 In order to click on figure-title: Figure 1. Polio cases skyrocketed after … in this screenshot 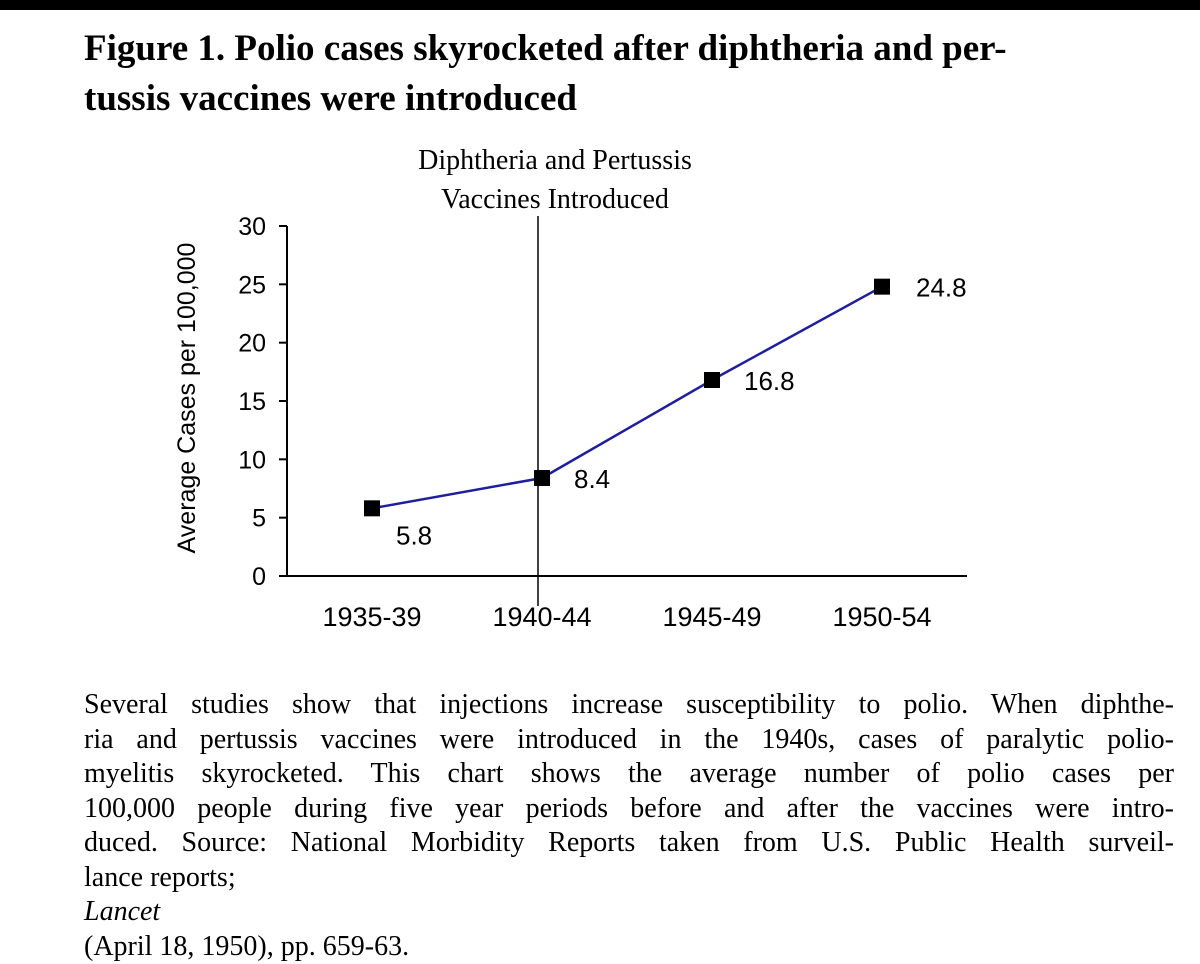, I will do `click(624, 74)`.